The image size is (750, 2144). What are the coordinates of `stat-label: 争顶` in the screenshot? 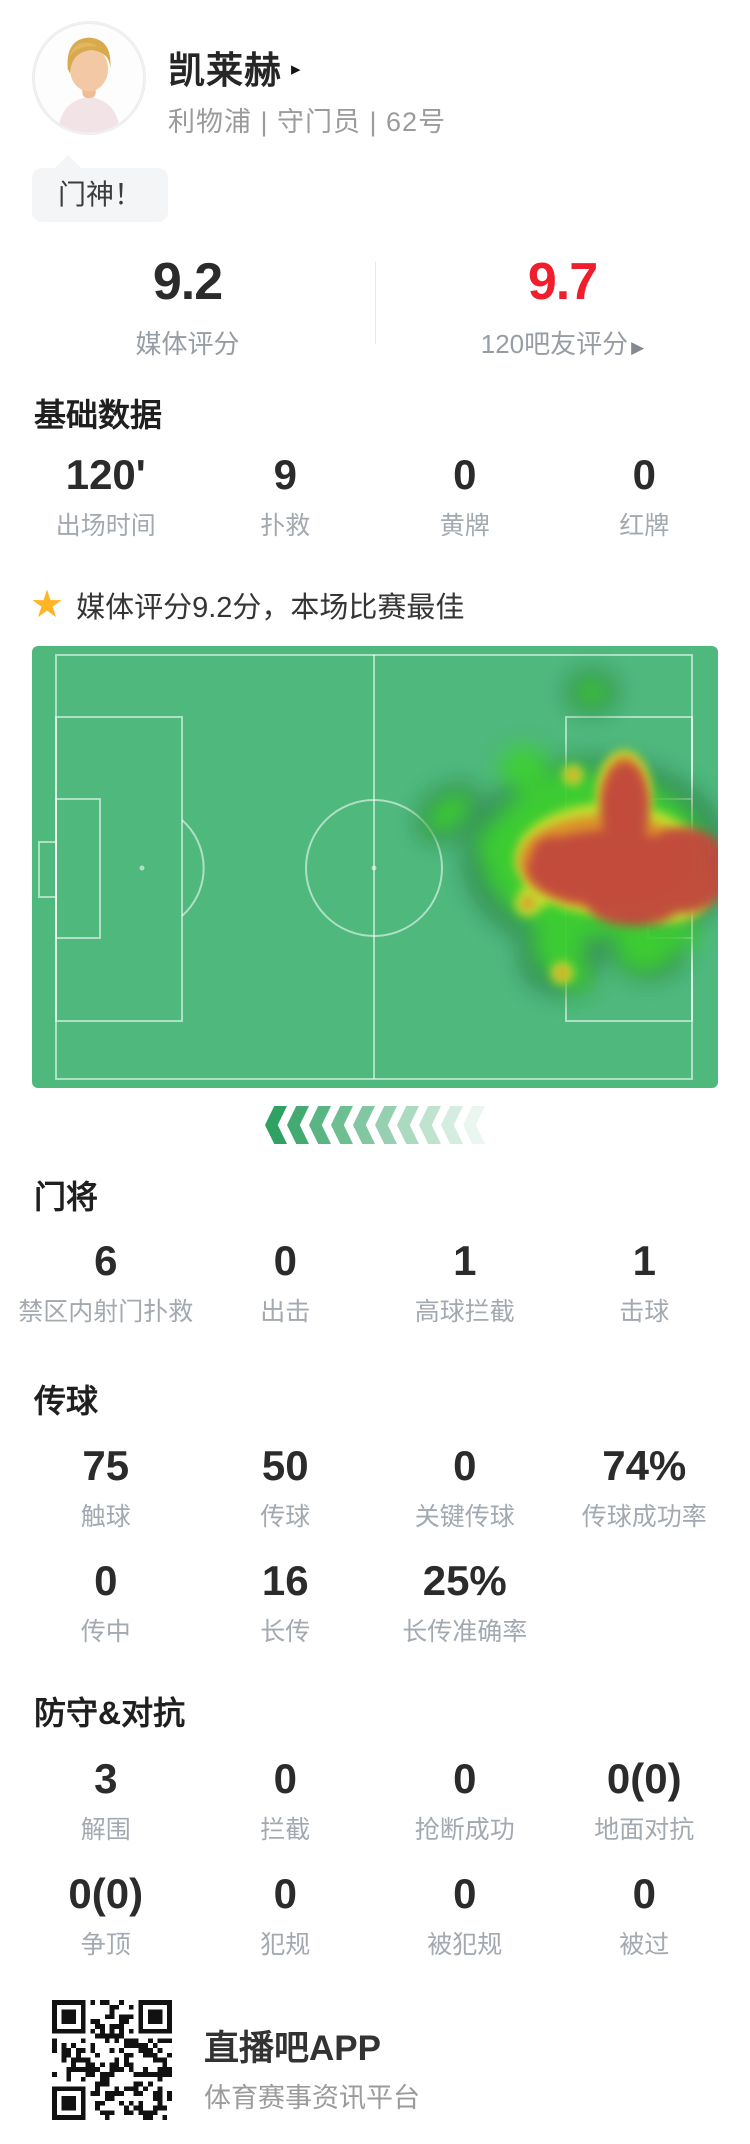 It's located at (105, 1945).